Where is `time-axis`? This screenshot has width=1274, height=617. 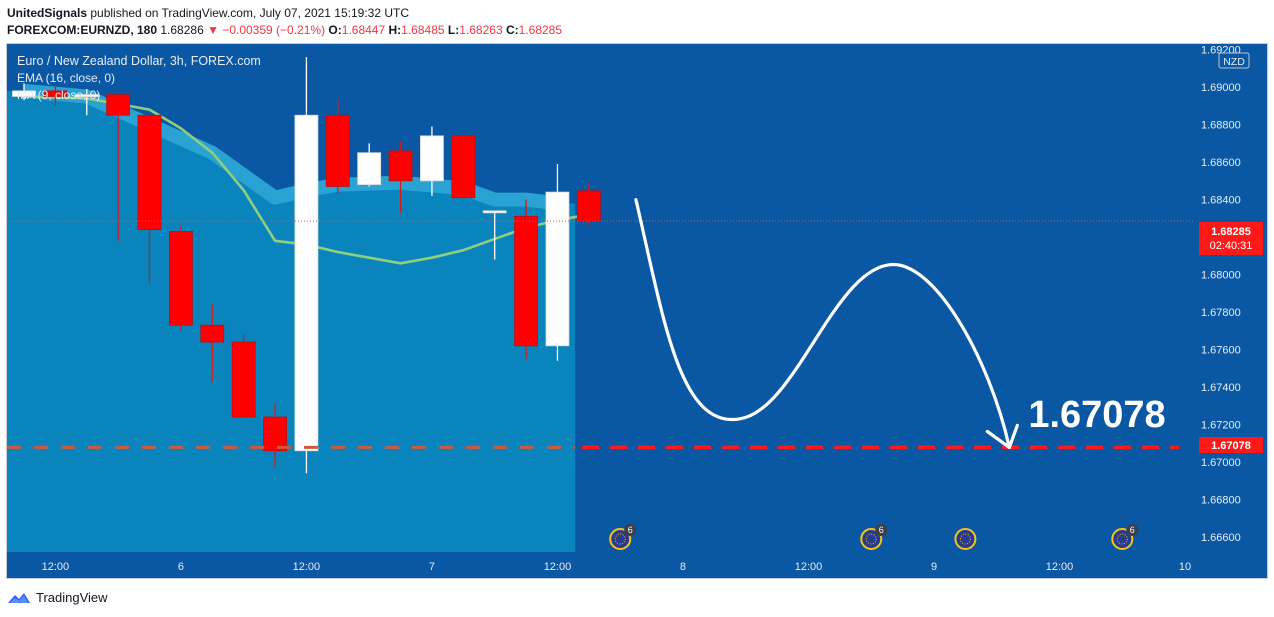 time-axis is located at coordinates (637, 565).